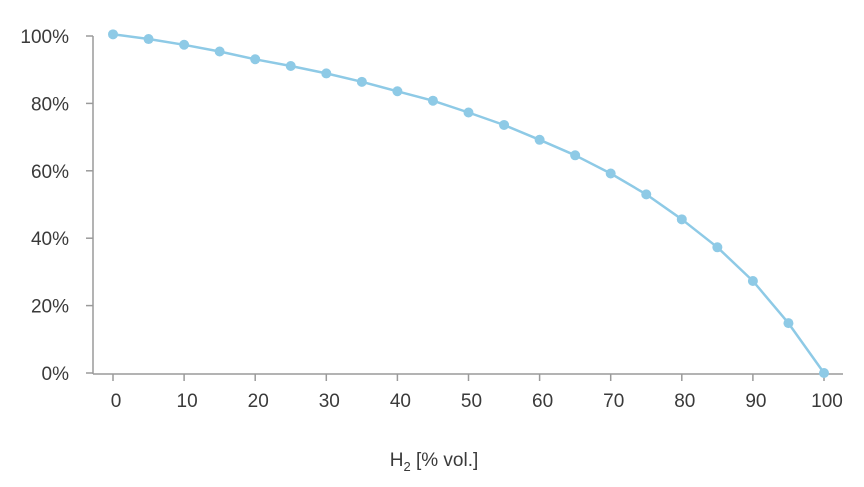  Describe the element at coordinates (471, 401) in the screenshot. I see `x-tick-label: 50` at that location.